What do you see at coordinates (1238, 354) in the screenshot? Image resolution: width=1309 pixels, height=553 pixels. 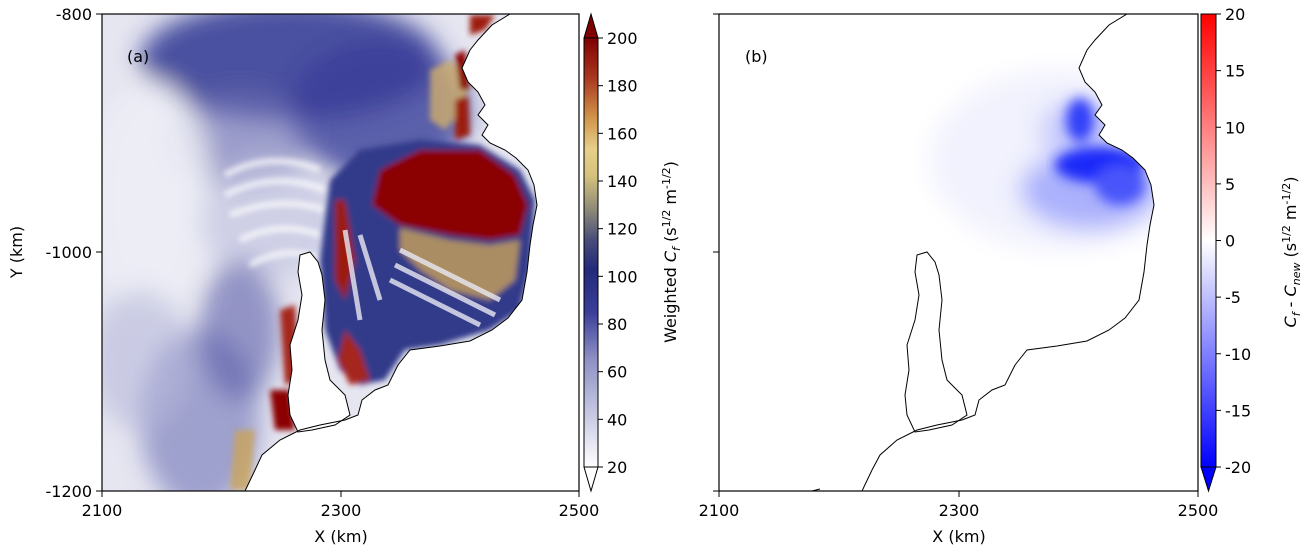 I see `colorbar-tick-label: -10` at bounding box center [1238, 354].